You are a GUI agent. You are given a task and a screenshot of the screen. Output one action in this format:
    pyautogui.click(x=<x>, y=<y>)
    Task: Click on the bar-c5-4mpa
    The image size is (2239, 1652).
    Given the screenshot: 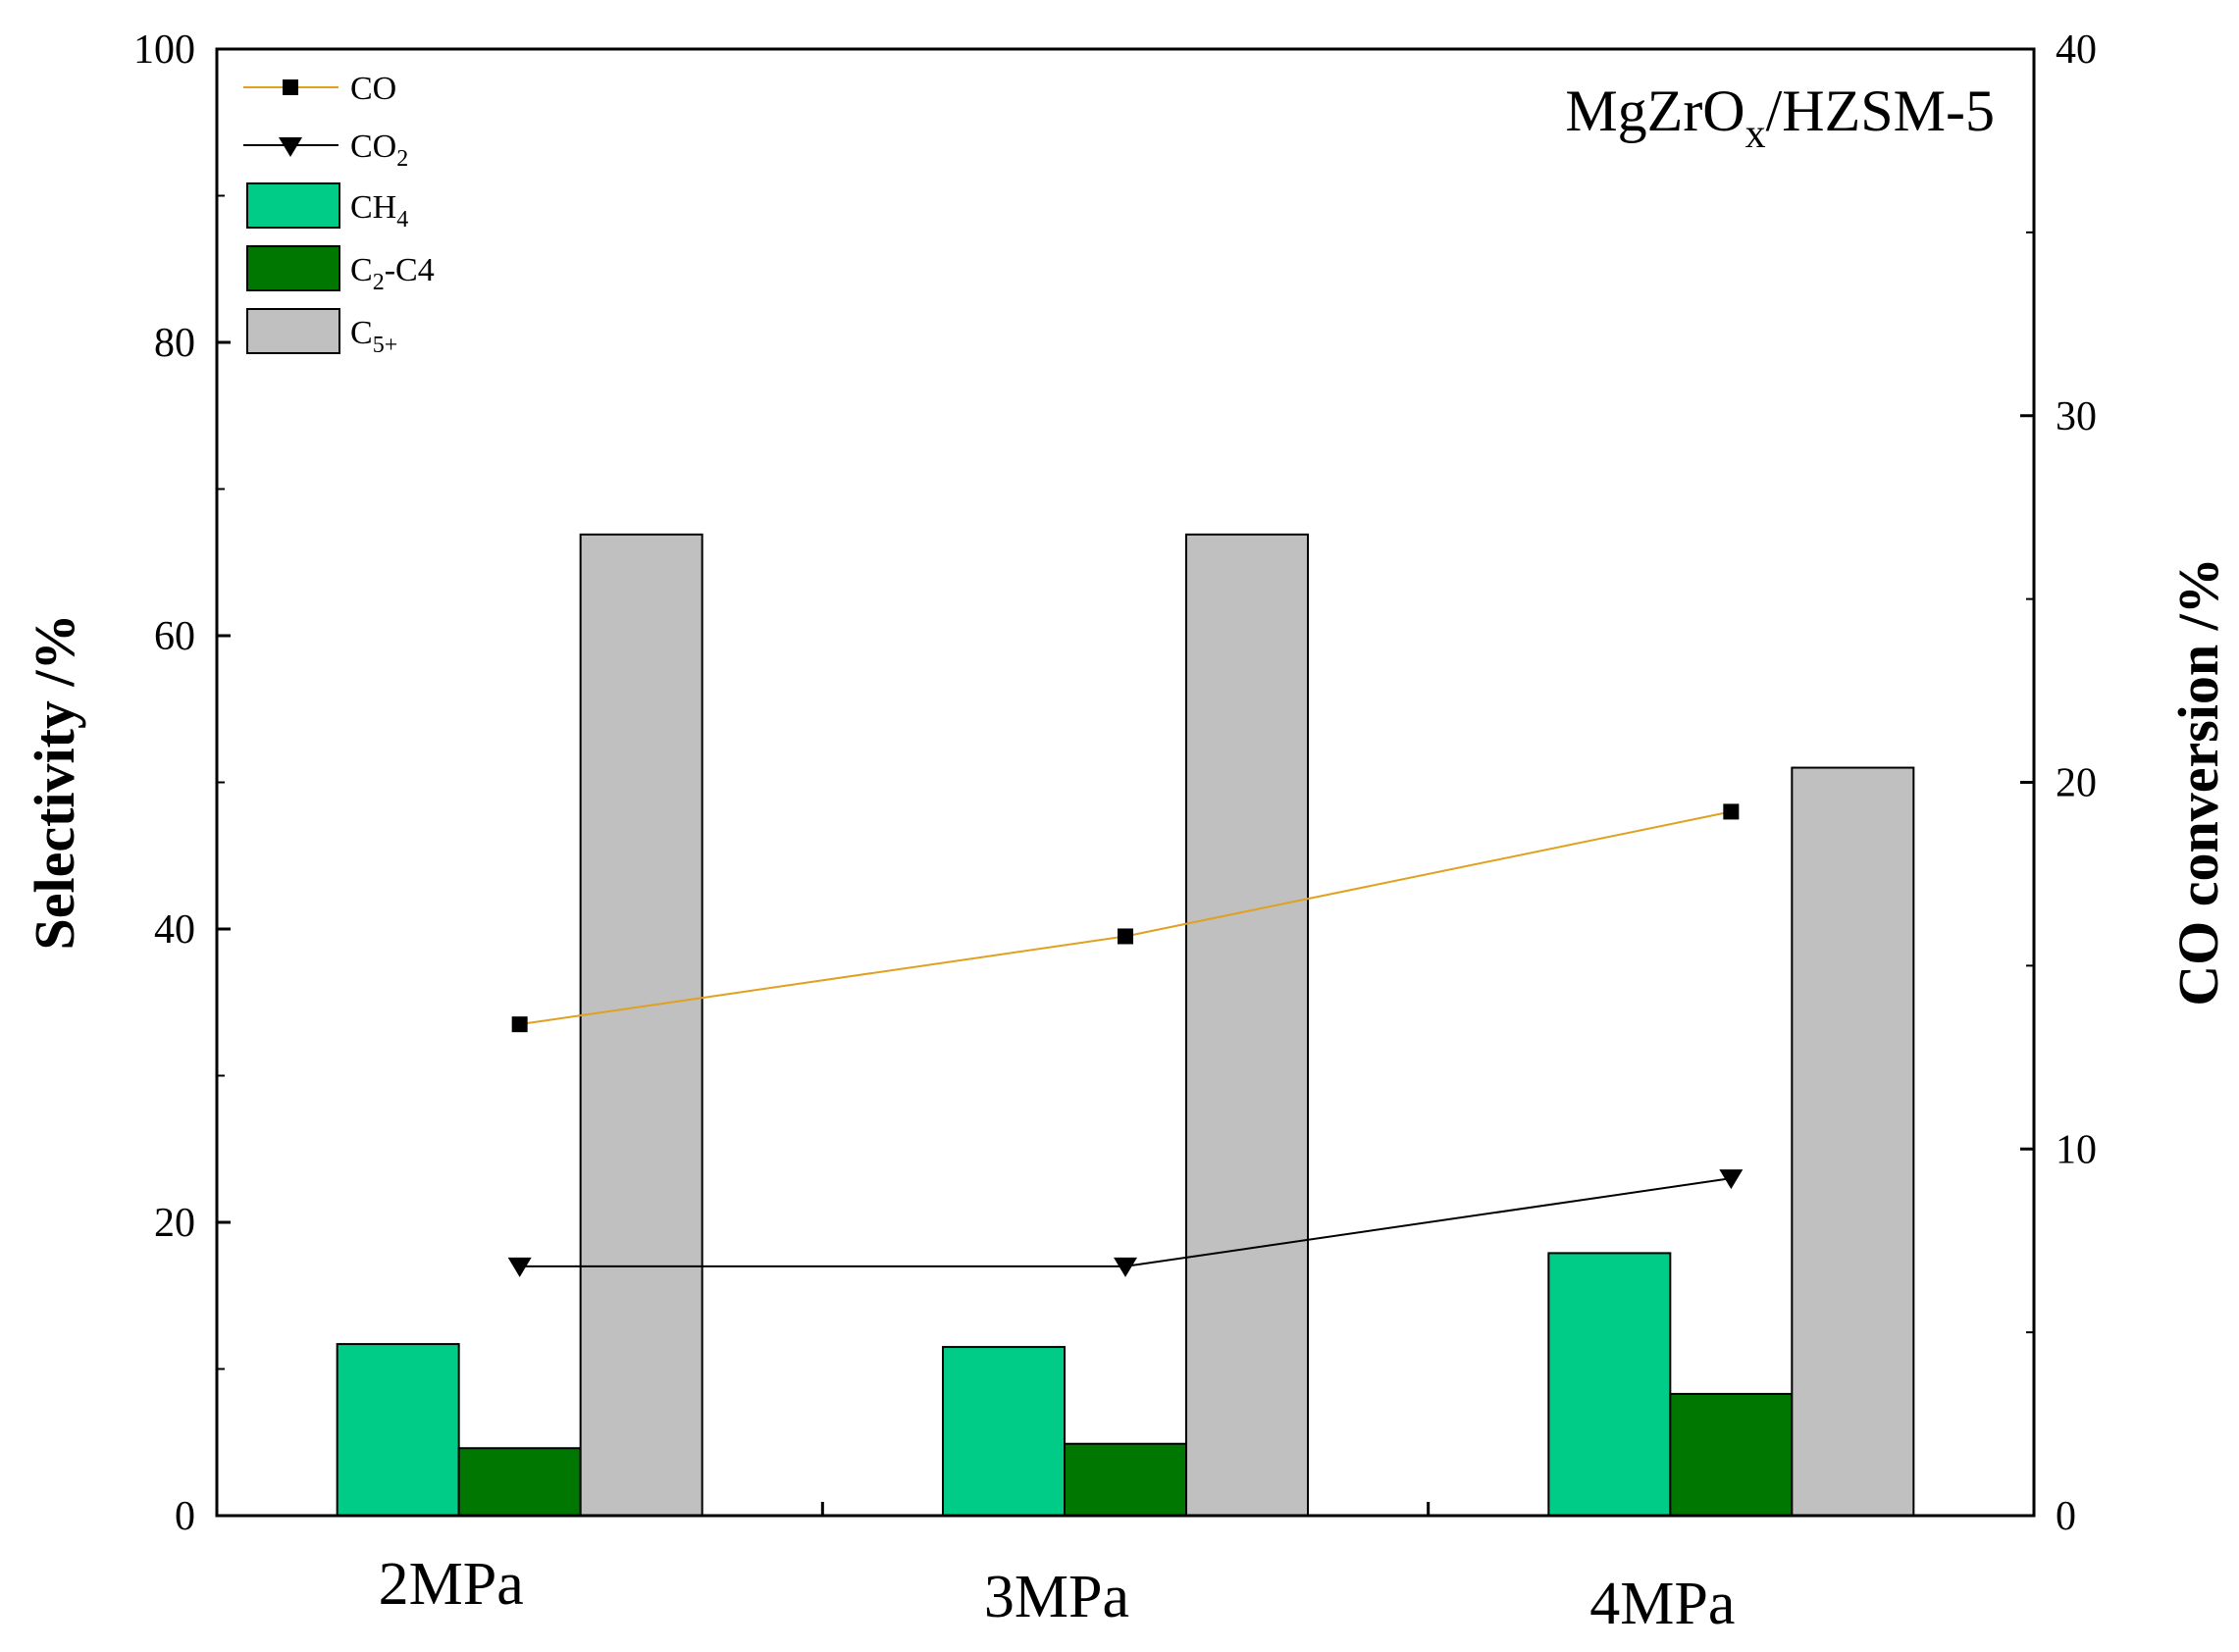 What is the action you would take?
    pyautogui.click(x=1853, y=1141)
    